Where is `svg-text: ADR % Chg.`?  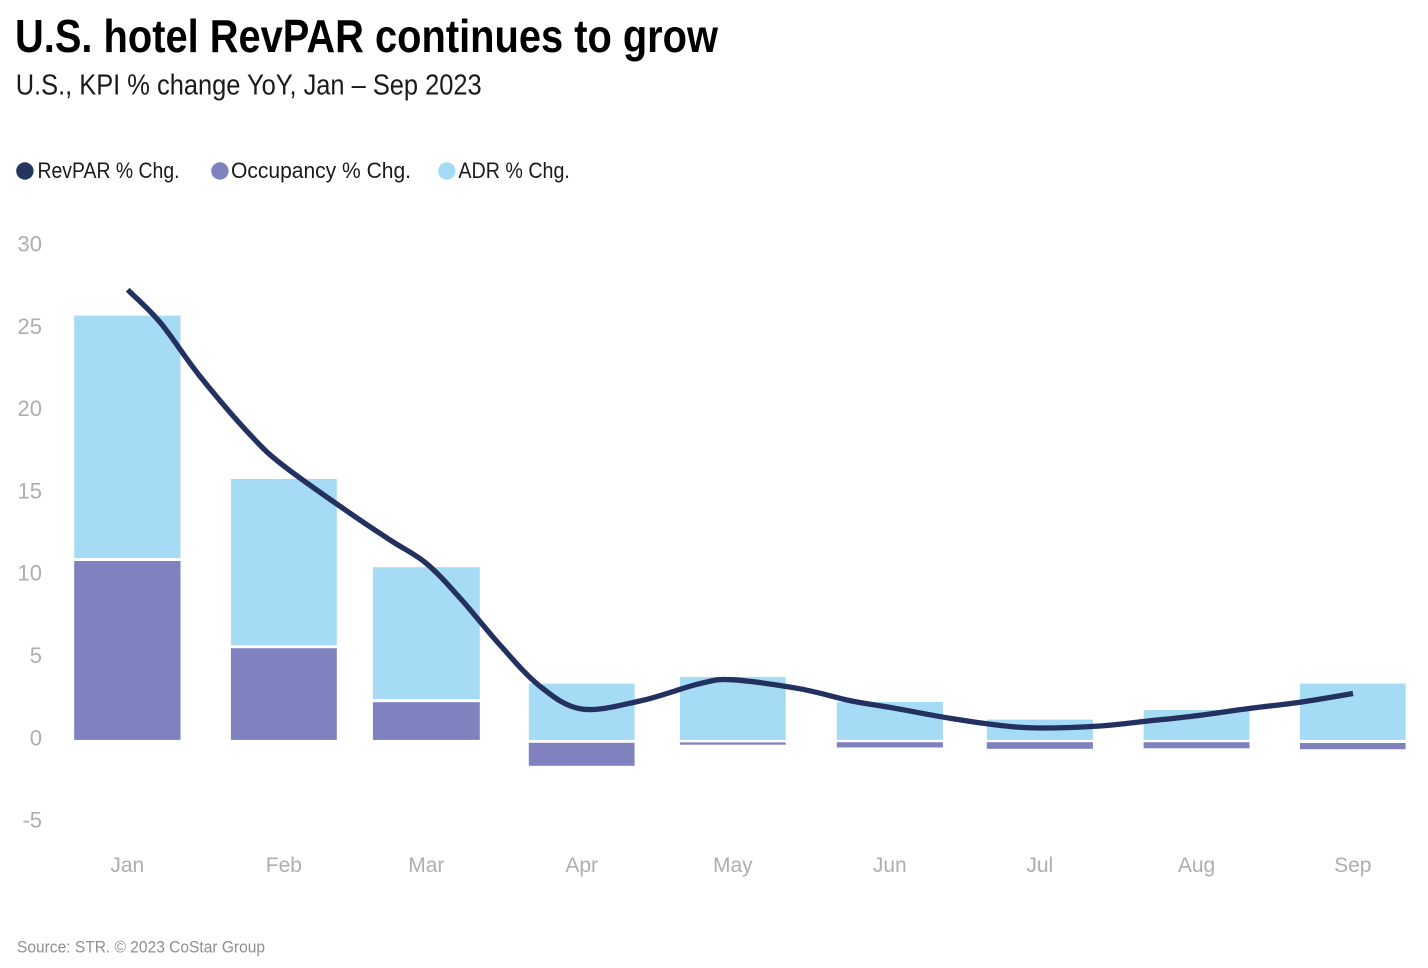
svg-text: ADR % Chg. is located at coordinates (514, 170).